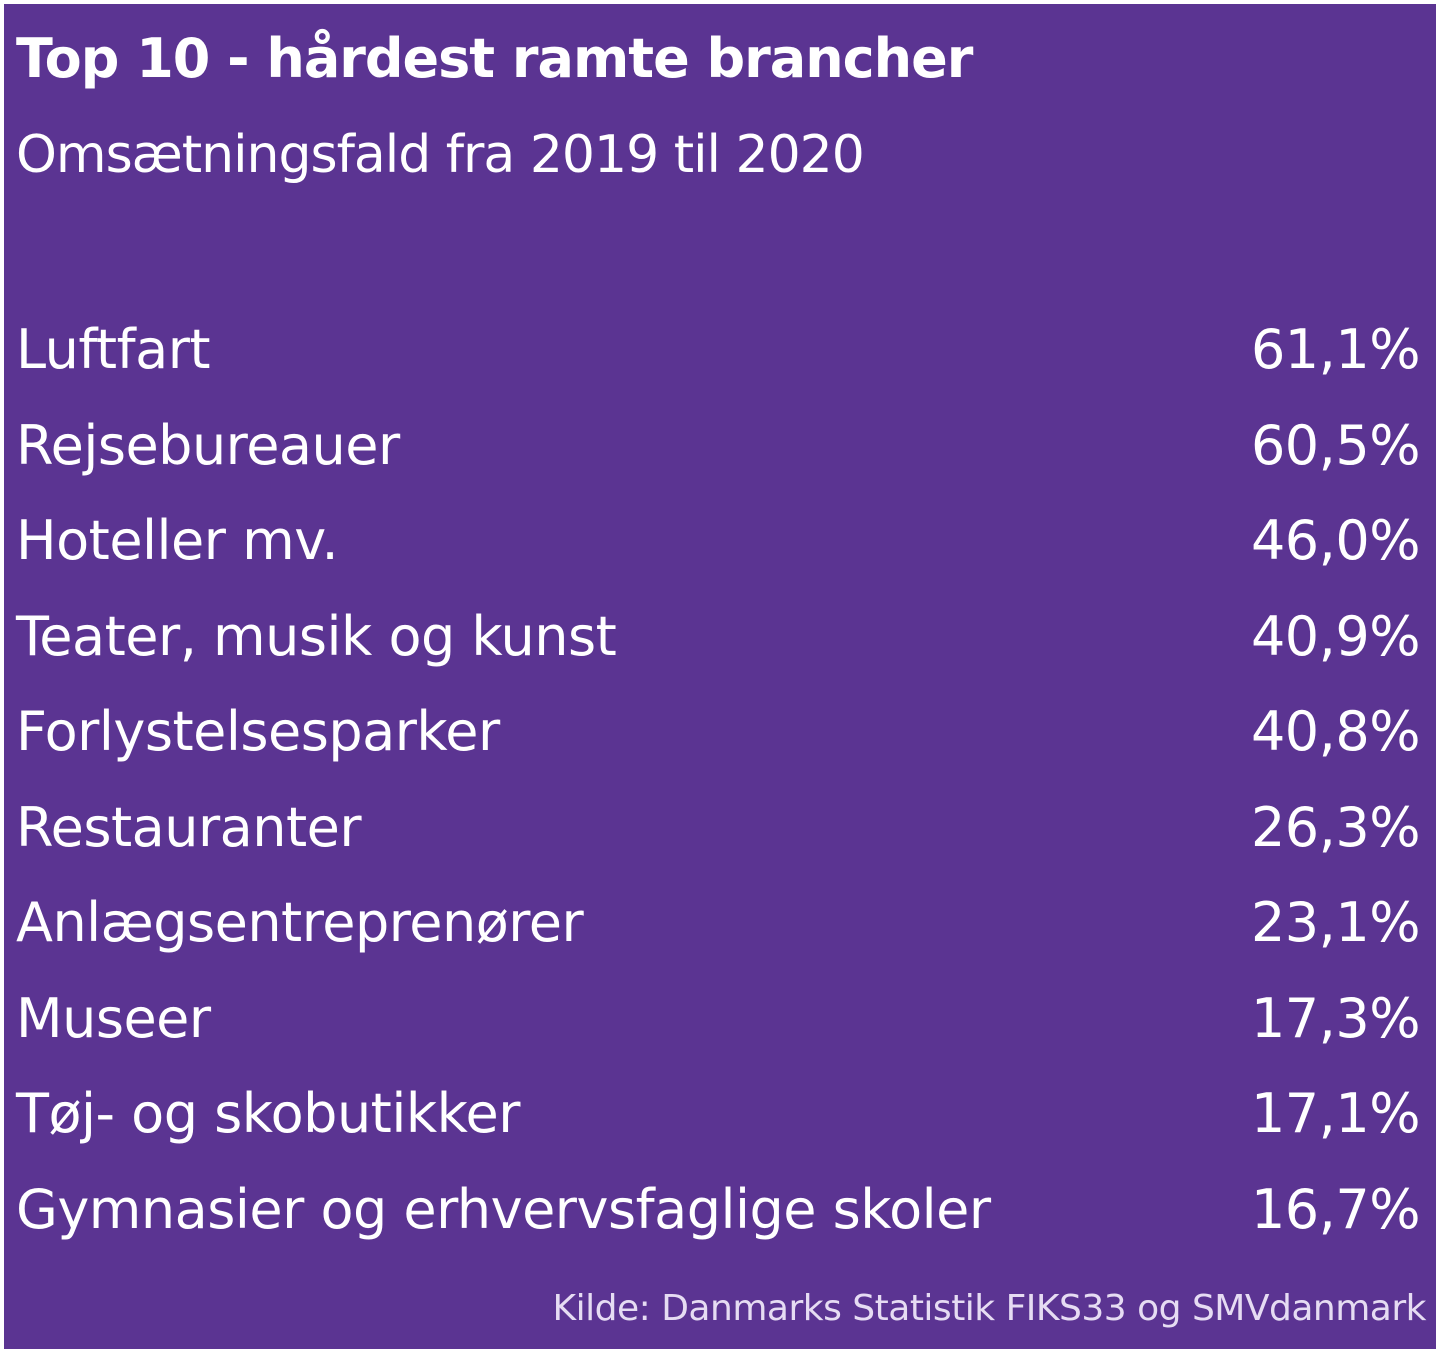 Image resolution: width=1440 pixels, height=1353 pixels. I want to click on row-value: 40,8%, so click(1335, 731).